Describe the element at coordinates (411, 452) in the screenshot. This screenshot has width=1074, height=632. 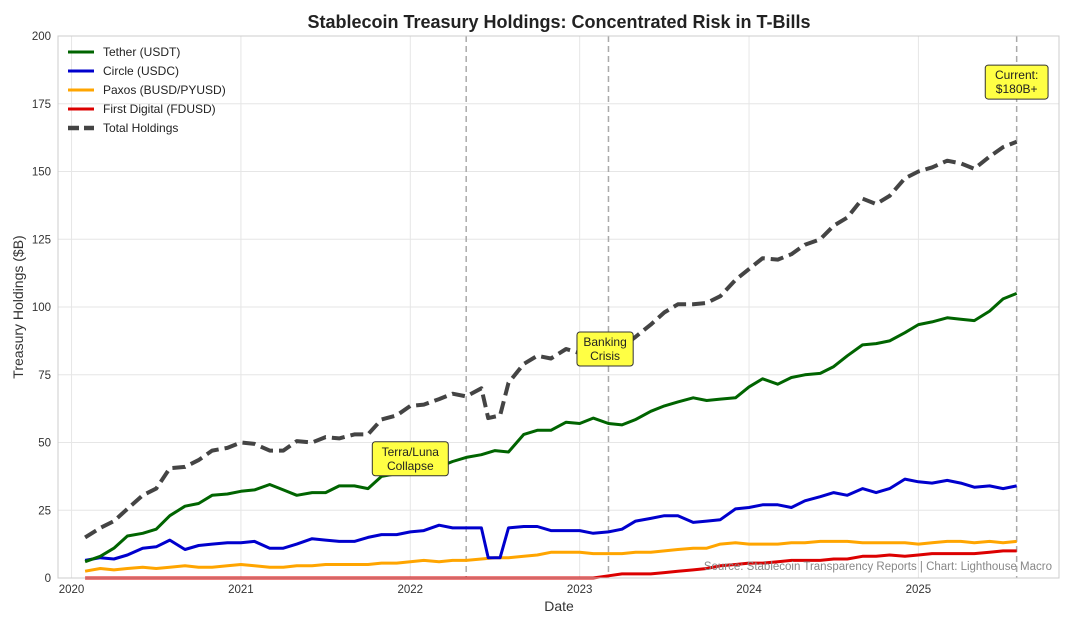
I see `annotation-text: Terra/Luna` at that location.